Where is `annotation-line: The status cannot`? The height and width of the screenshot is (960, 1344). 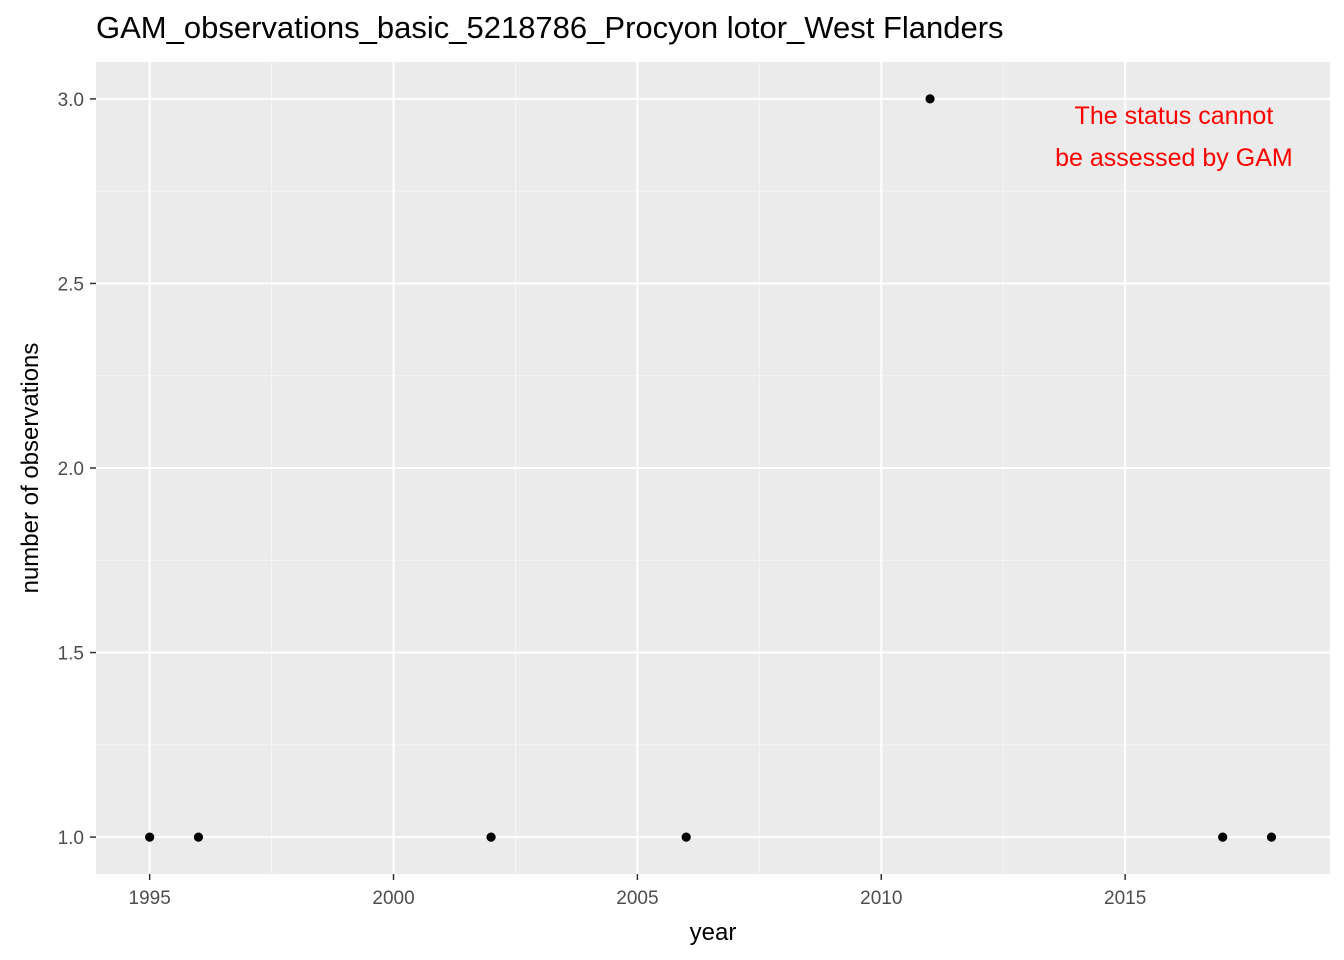 annotation-line: The status cannot is located at coordinates (1174, 116).